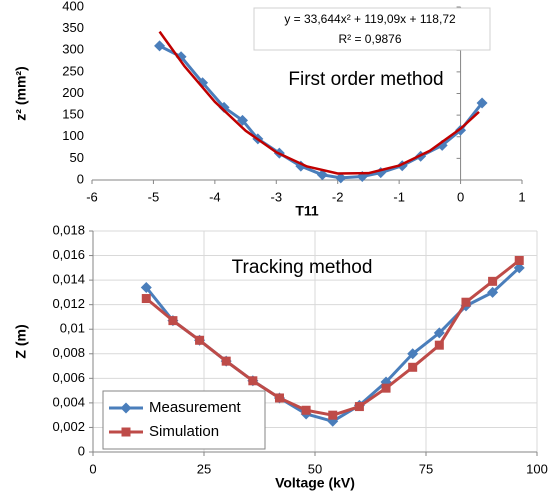  What do you see at coordinates (372, 29) in the screenshot?
I see `equation-box` at bounding box center [372, 29].